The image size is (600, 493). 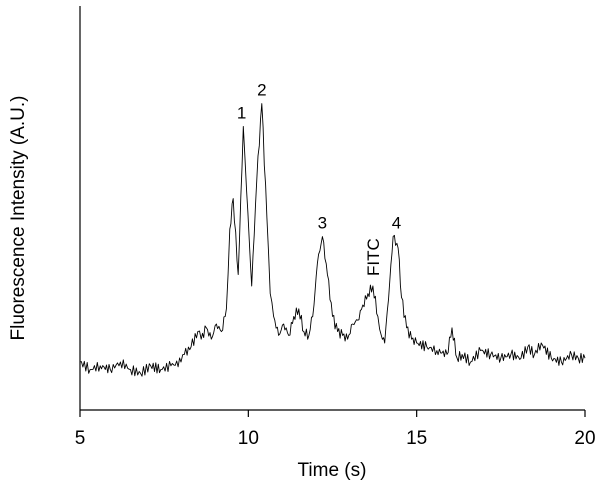 I want to click on x-tick-labels: 5 10 15 20, so click(x=335, y=438).